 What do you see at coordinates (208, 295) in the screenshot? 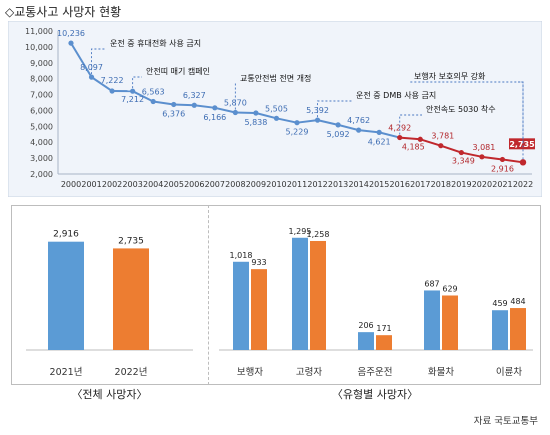
I see `bottom-charts-divider` at bounding box center [208, 295].